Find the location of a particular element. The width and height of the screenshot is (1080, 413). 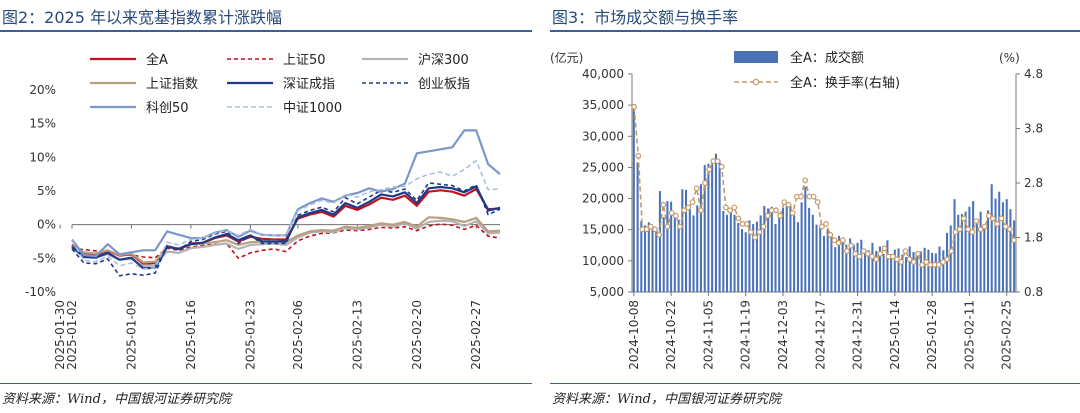

x-tick-label: 2024-12-17 is located at coordinates (820, 335).